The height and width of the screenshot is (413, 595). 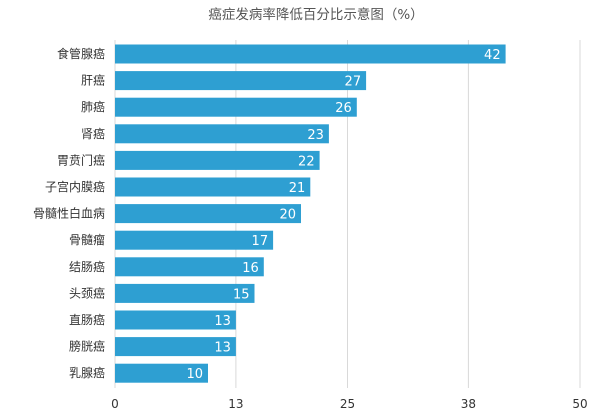 I want to click on bar-value-label: 10, so click(x=194, y=374).